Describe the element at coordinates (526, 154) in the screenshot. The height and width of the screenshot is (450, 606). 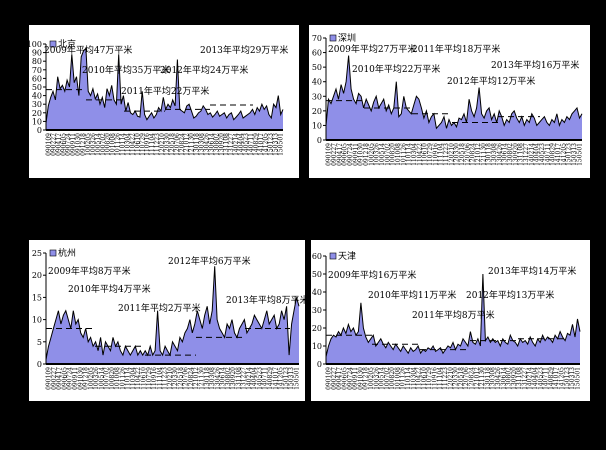
I see `x-tick-label: 131227` at that location.